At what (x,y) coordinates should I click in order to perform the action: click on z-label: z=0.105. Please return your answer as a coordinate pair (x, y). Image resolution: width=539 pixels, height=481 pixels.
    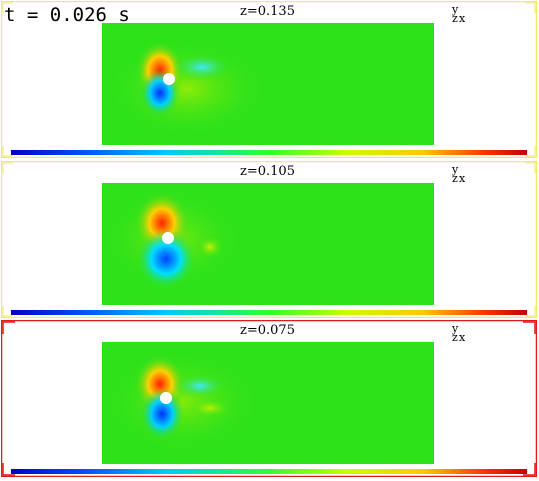
    Looking at the image, I should click on (267, 171).